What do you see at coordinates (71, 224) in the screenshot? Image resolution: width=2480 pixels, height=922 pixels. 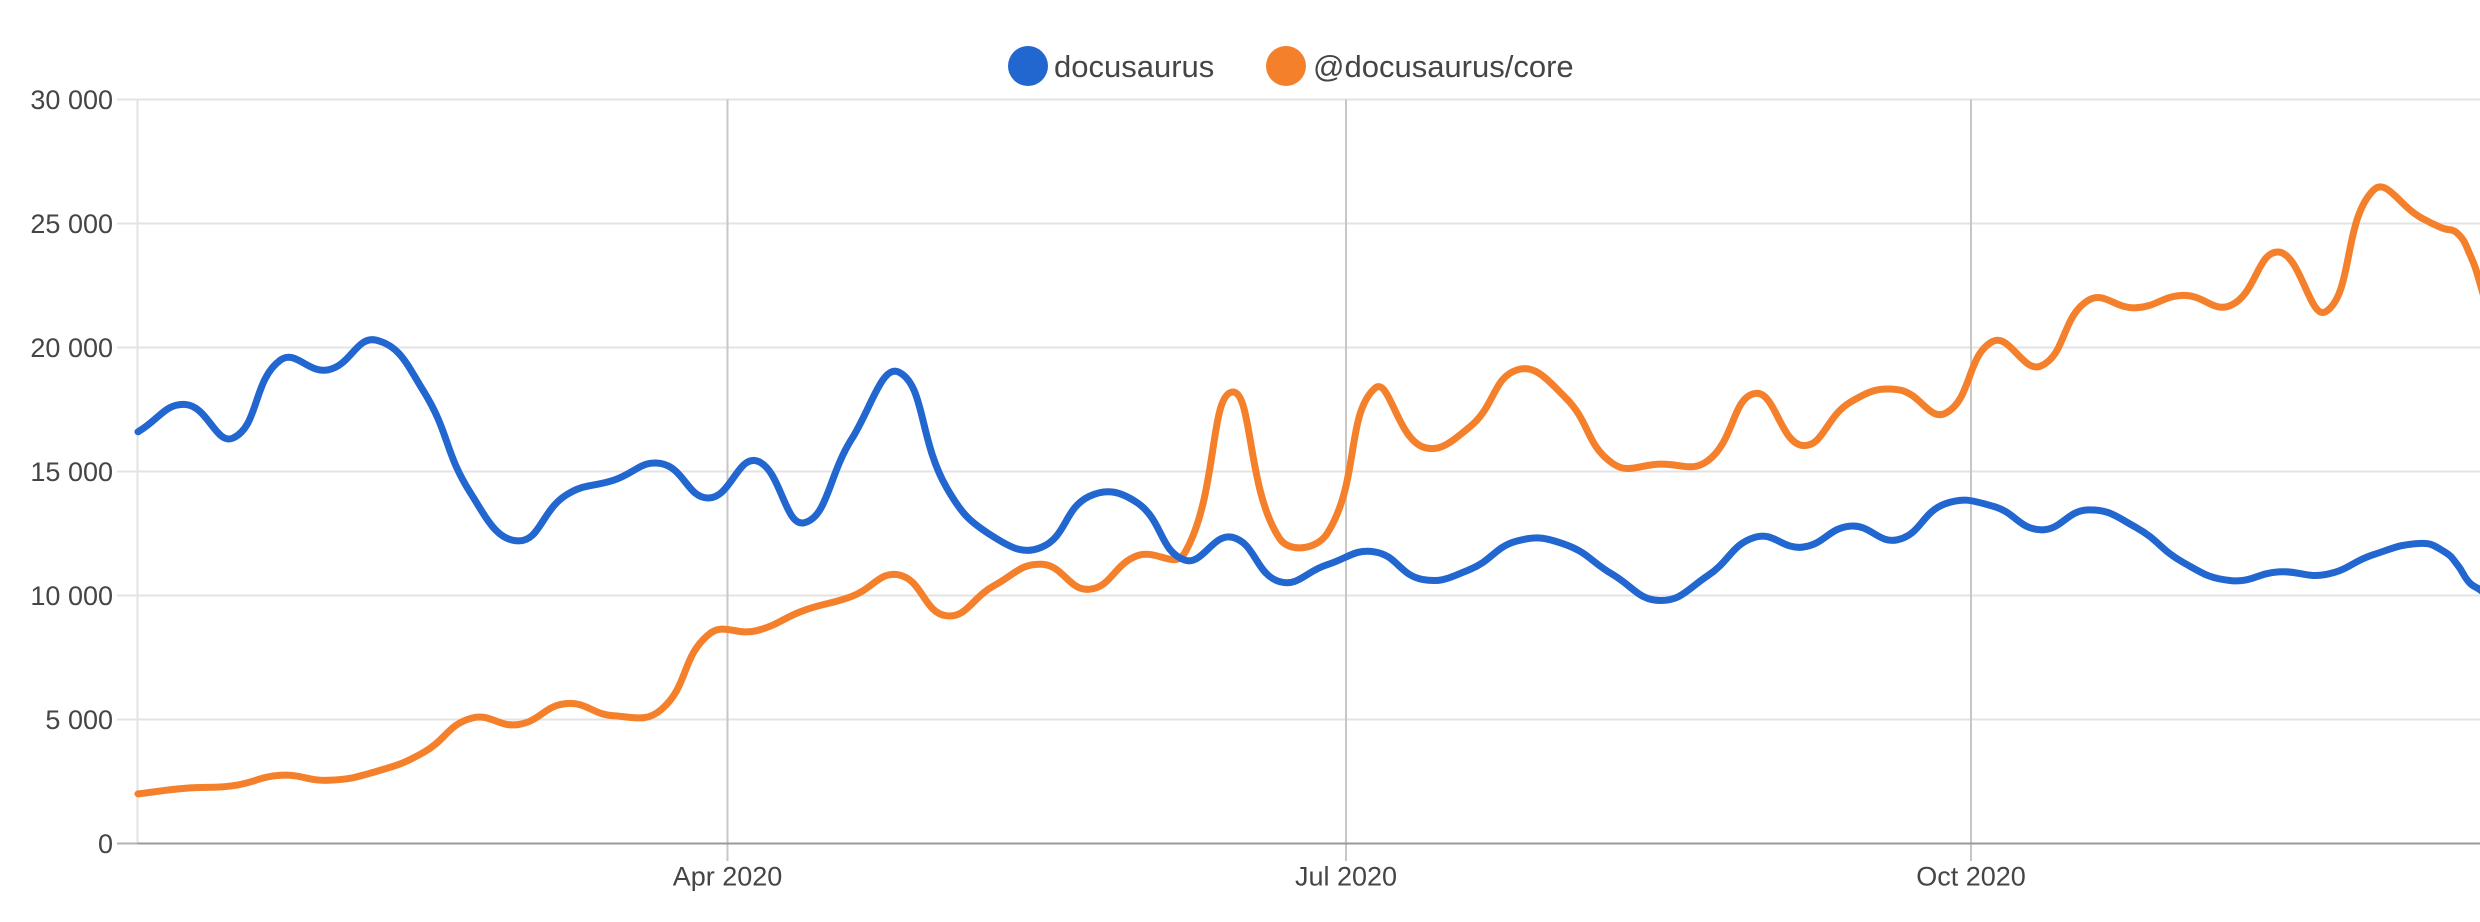 I see `svg-text: 25 000` at bounding box center [71, 224].